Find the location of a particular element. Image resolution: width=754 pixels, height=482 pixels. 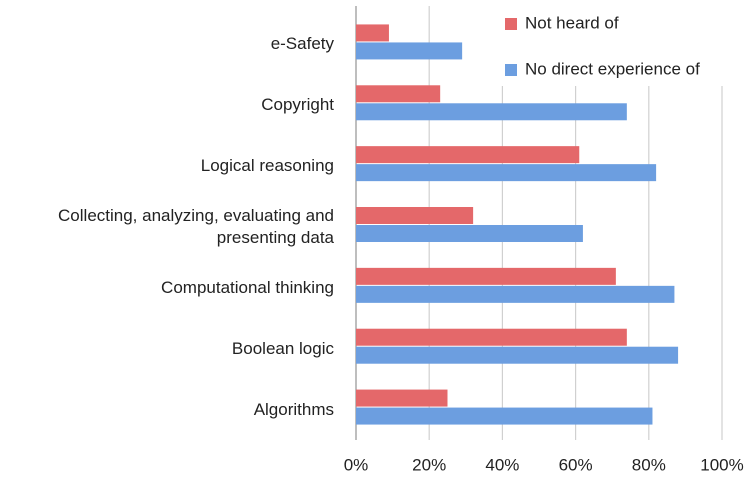

x-tick-label: 0% is located at coordinates (356, 464).